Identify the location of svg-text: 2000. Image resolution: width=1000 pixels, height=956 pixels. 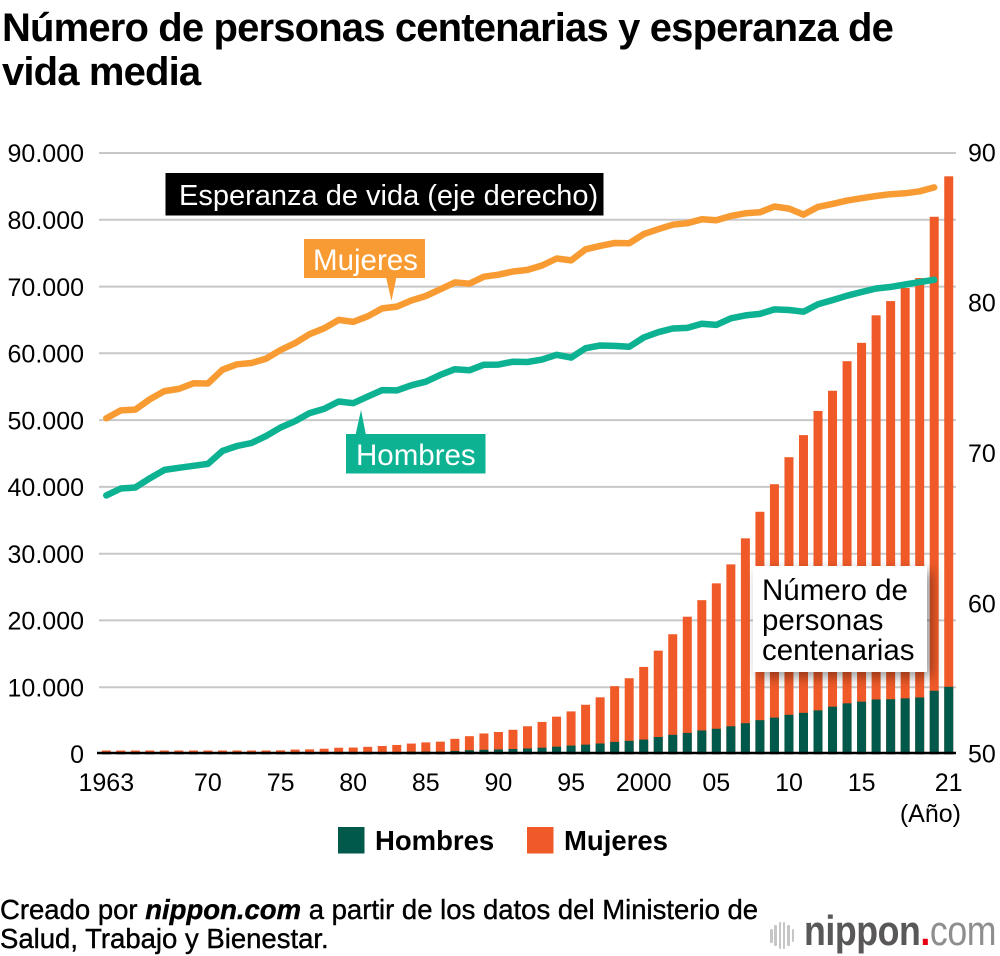
(644, 783).